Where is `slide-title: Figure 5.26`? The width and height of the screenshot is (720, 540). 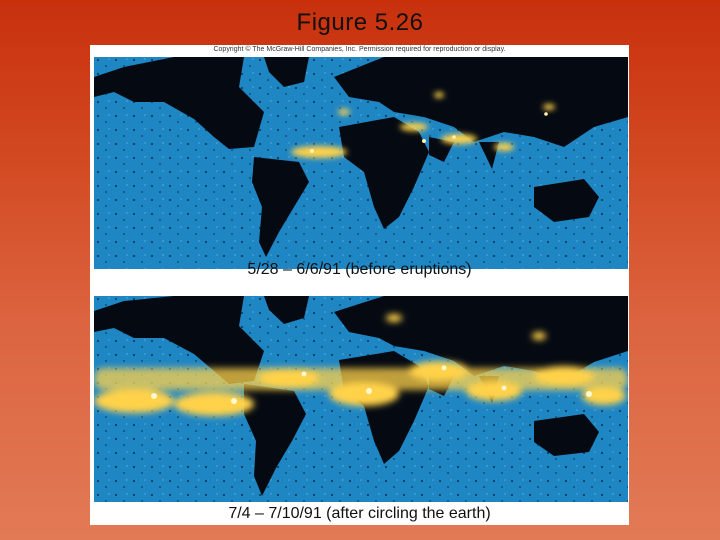
slide-title: Figure 5.26 is located at coordinates (360, 22).